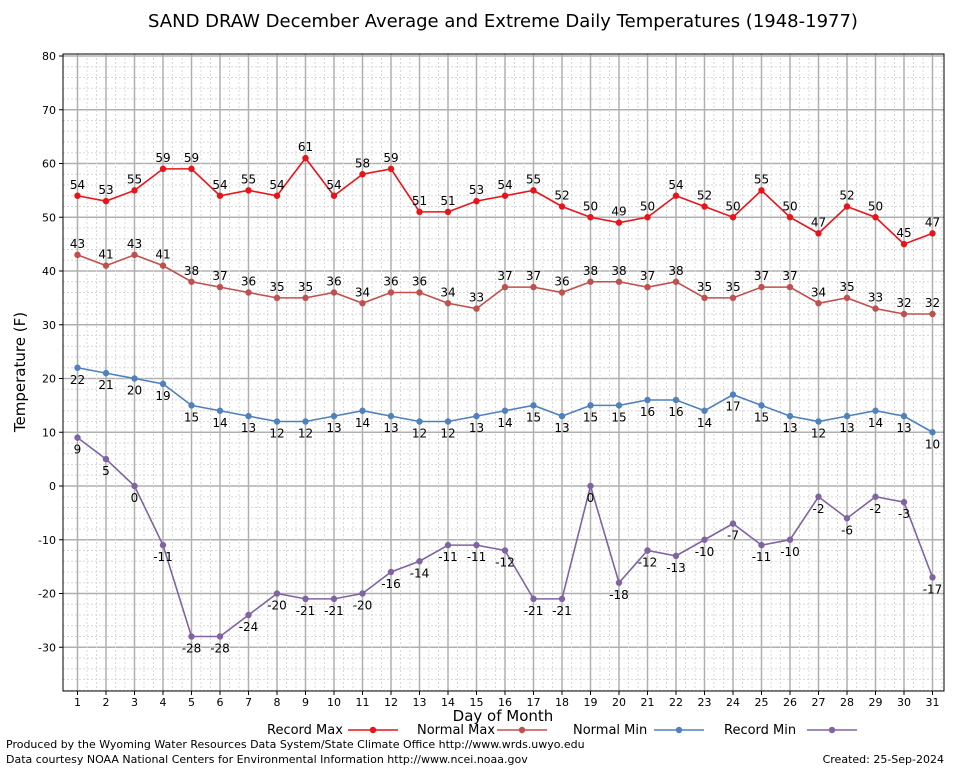 Image resolution: width=954 pixels, height=768 pixels. Describe the element at coordinates (49, 217) in the screenshot. I see `y-tick-label: 50` at that location.